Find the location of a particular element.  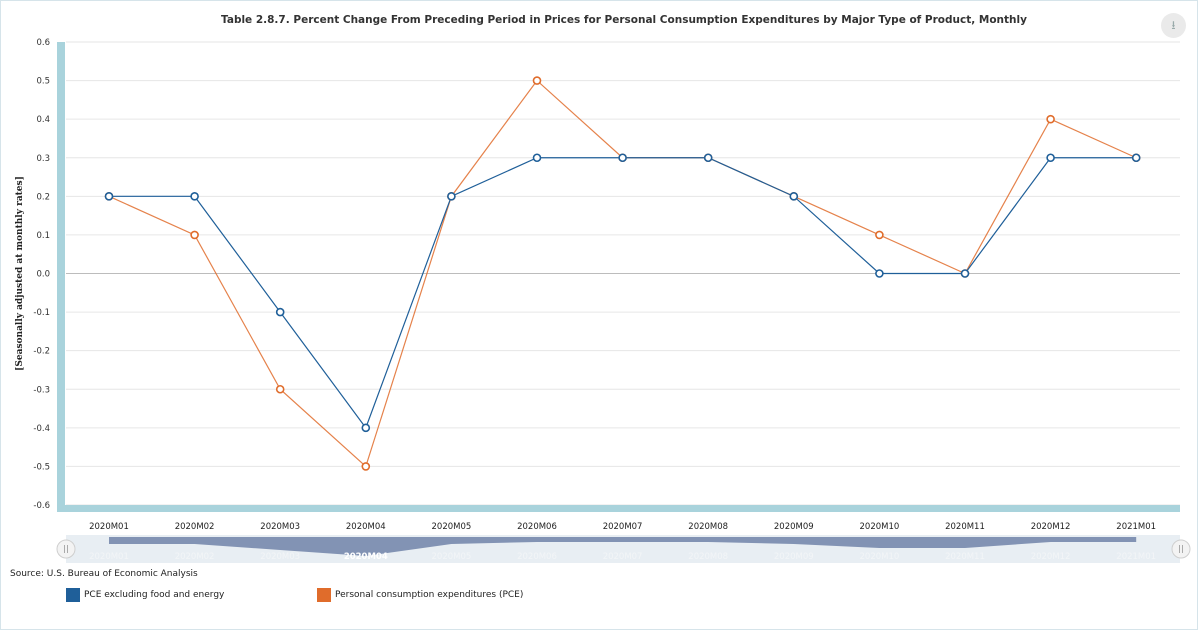

navigator-right-handle-icon is located at coordinates (1181, 549).